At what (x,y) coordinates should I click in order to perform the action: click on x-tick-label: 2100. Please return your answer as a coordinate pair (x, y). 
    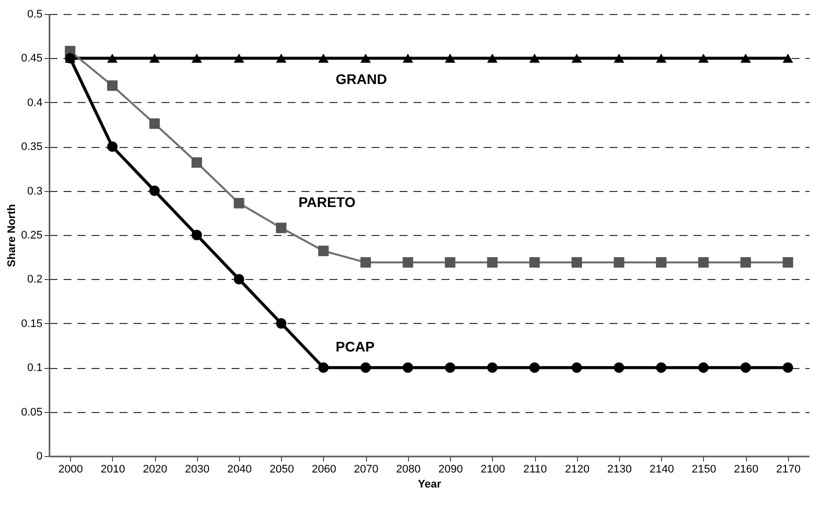
    Looking at the image, I should click on (493, 470).